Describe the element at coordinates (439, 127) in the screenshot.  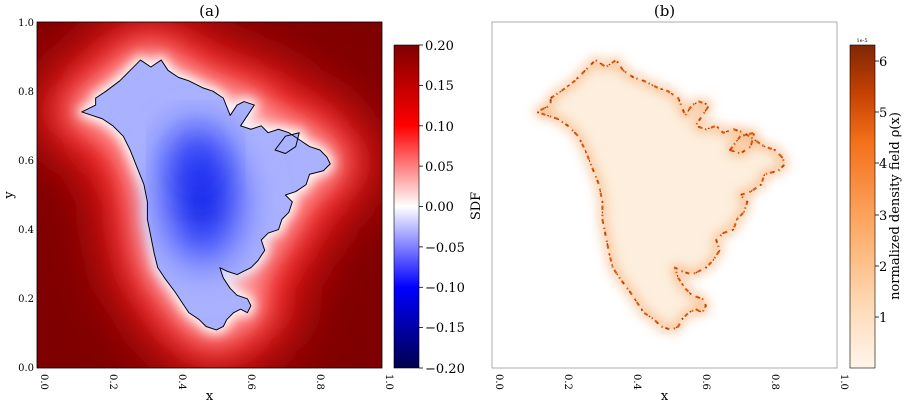
I see `cbtick-sdf-2: 0.10` at that location.